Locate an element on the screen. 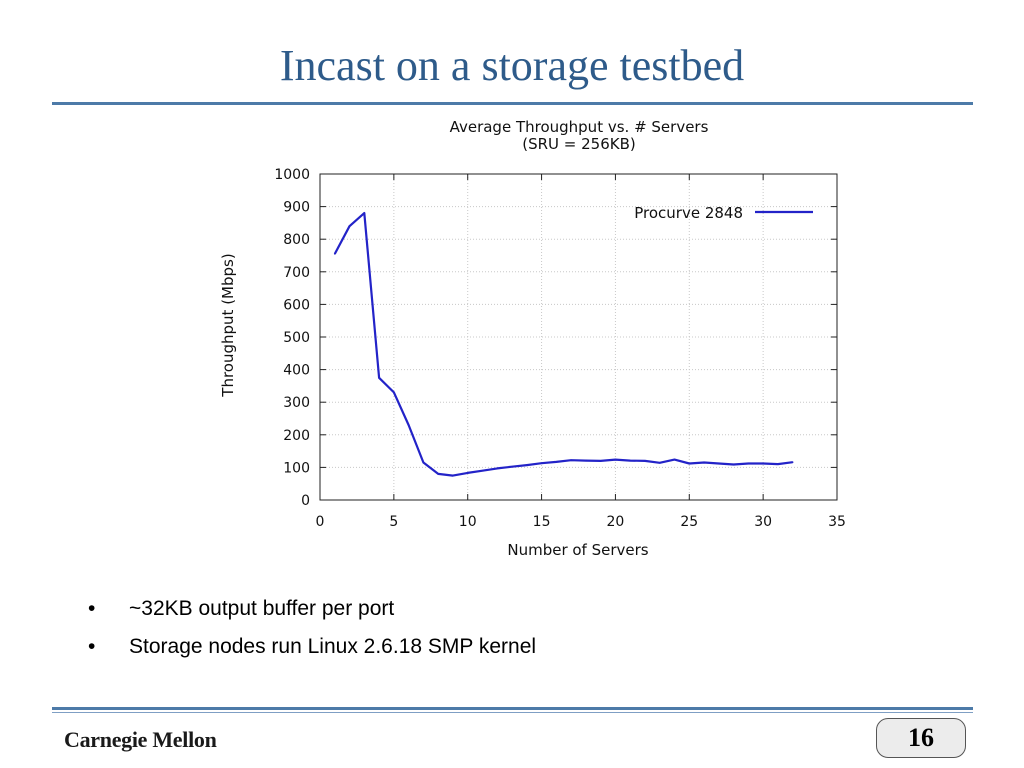  bullet-item: • ~32KB output buffer per port is located at coordinates (312, 614).